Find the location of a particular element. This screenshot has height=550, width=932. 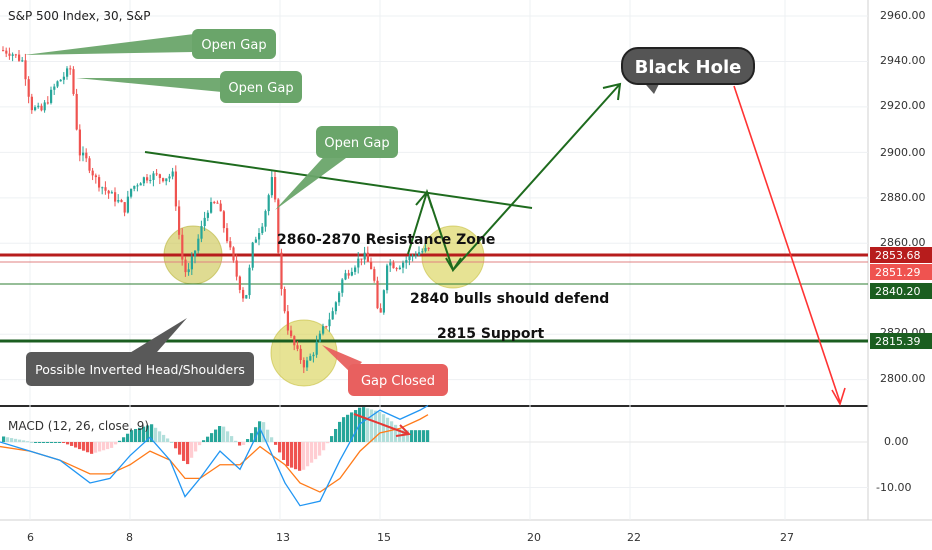

head-shoulders-label: Possible Inverted Head/Shoulders is located at coordinates (140, 369).